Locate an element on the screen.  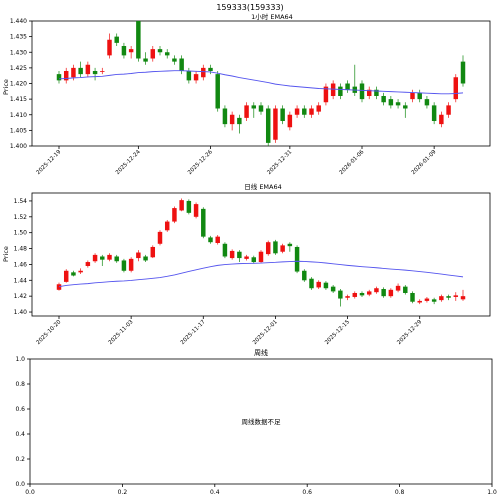
daily-chart-title: 日线 EMA64 is located at coordinates (263, 186).